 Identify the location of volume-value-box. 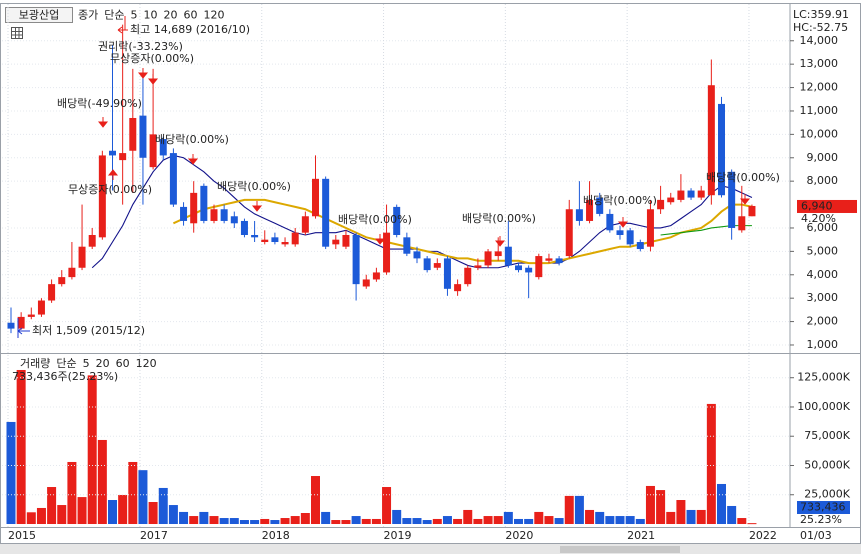
(823, 507).